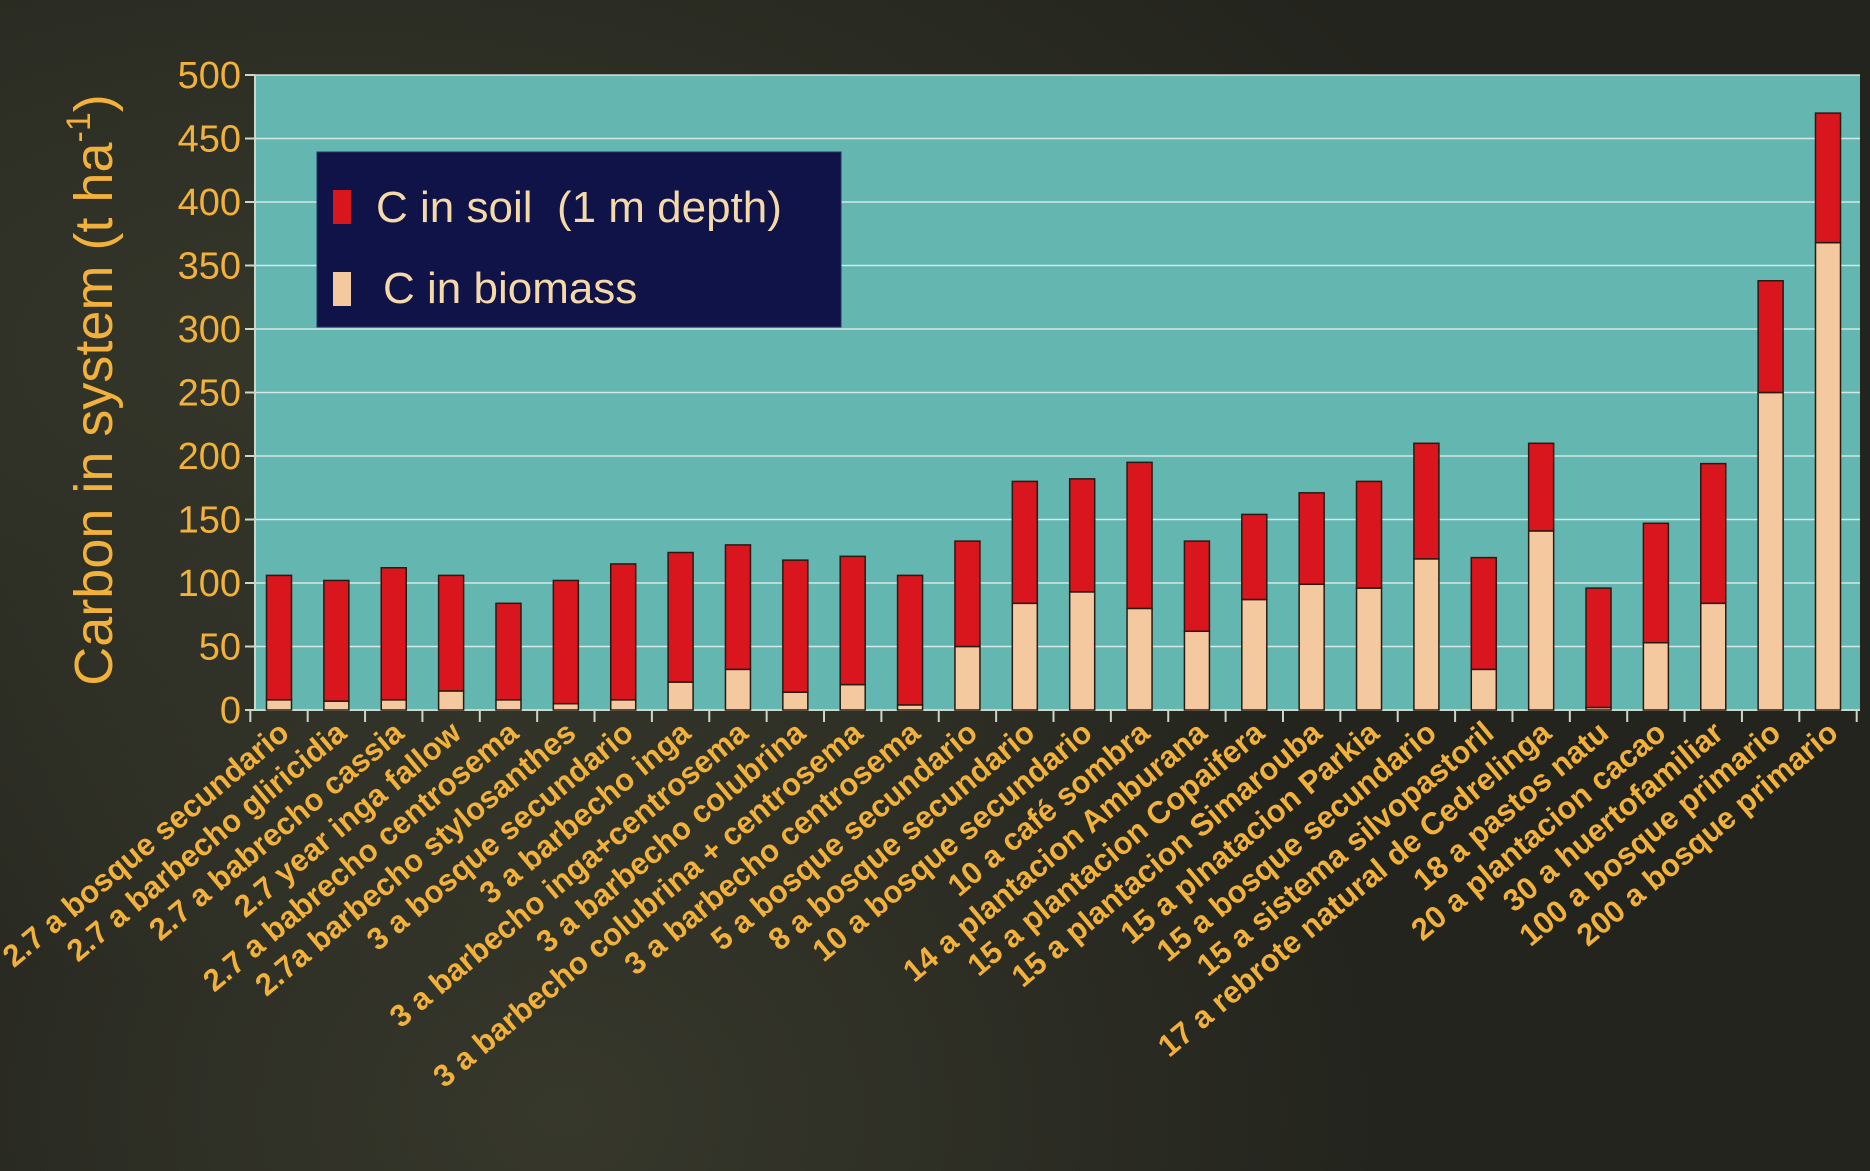 Image resolution: width=1870 pixels, height=1171 pixels. I want to click on y-tick-label: 300, so click(209, 330).